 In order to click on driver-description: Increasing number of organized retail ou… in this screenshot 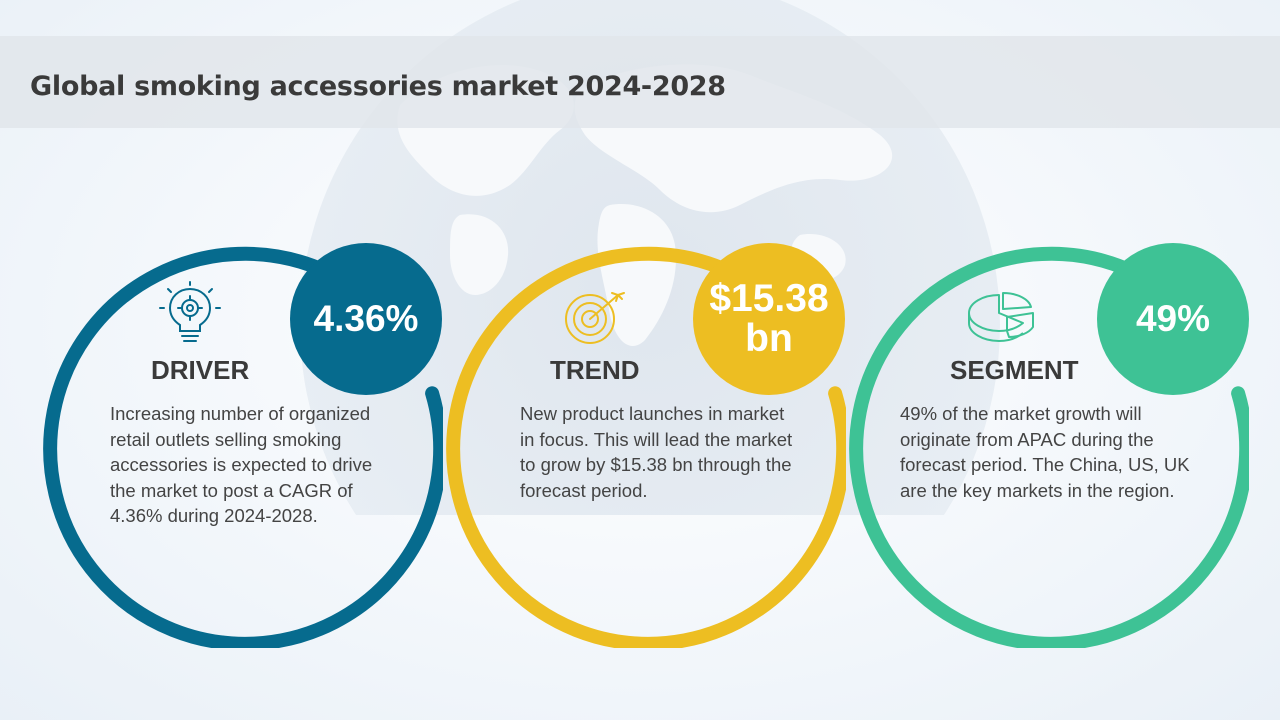, I will do `click(241, 464)`.